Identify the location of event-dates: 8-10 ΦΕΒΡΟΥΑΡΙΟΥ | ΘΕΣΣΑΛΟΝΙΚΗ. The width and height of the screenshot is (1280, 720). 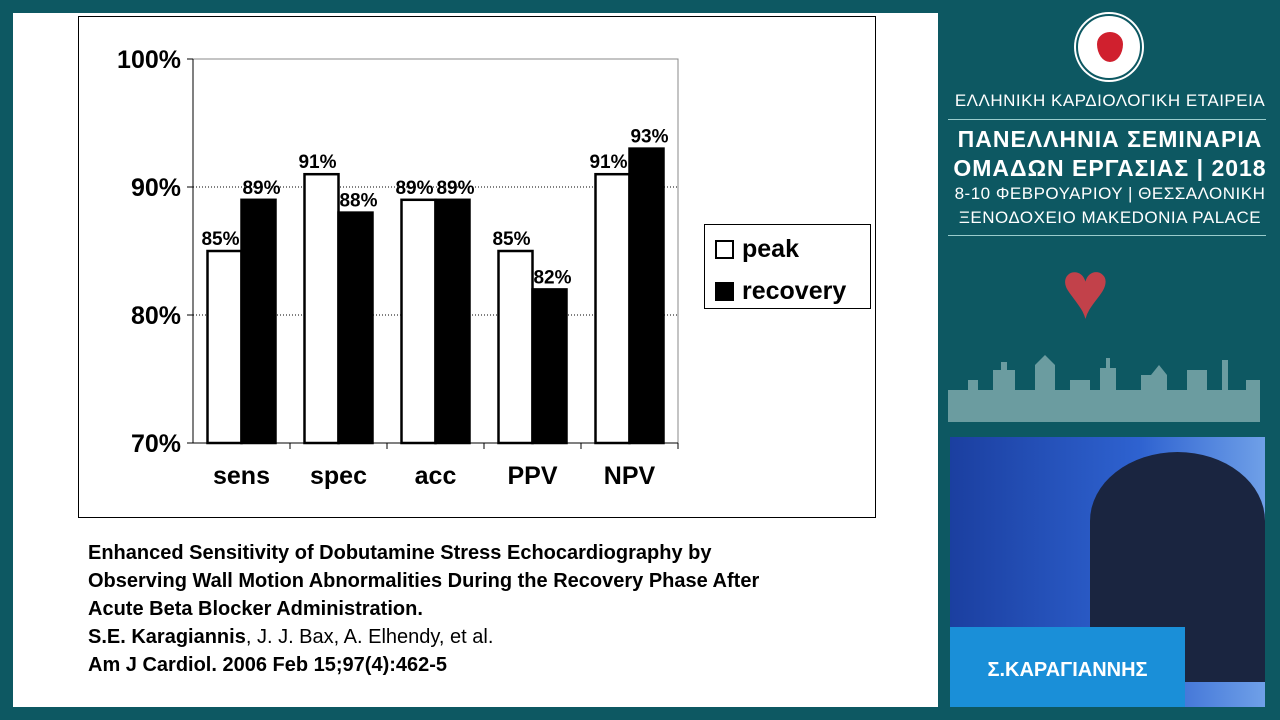
(1110, 193).